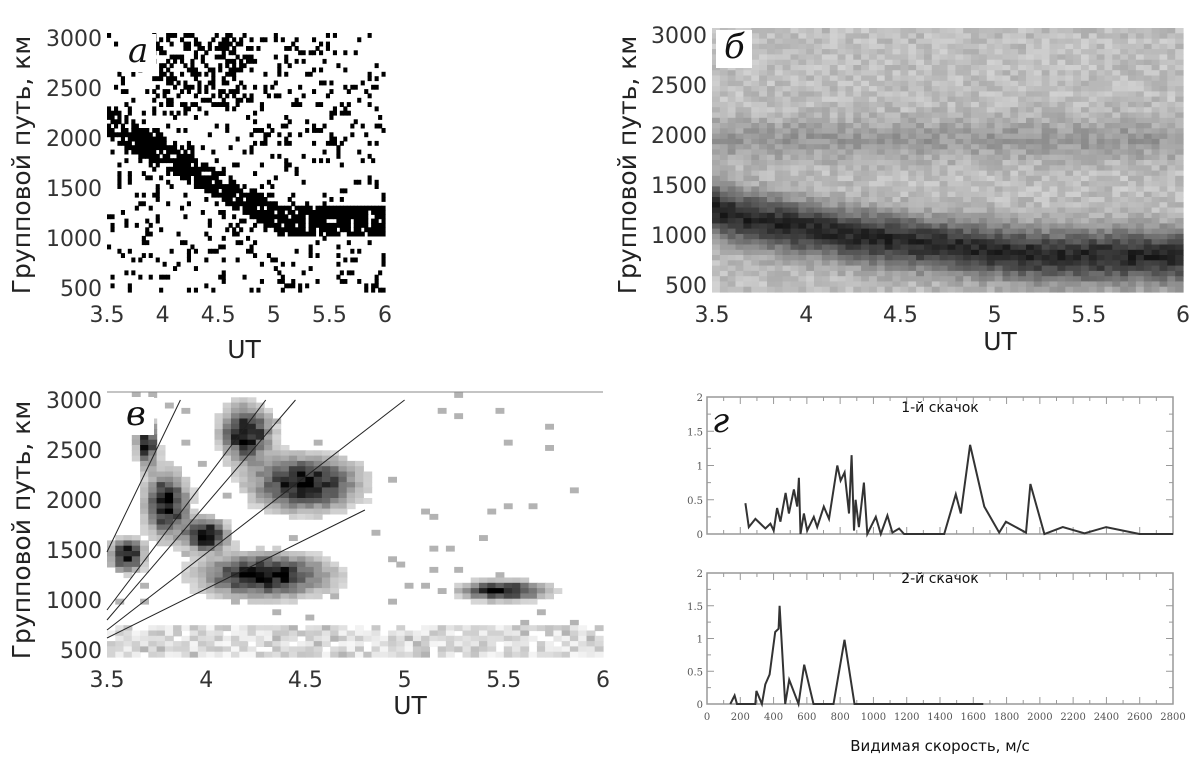 The width and height of the screenshot is (1193, 782). I want to click on y-axis-label: Групповой путь, км, so click(21, 165).